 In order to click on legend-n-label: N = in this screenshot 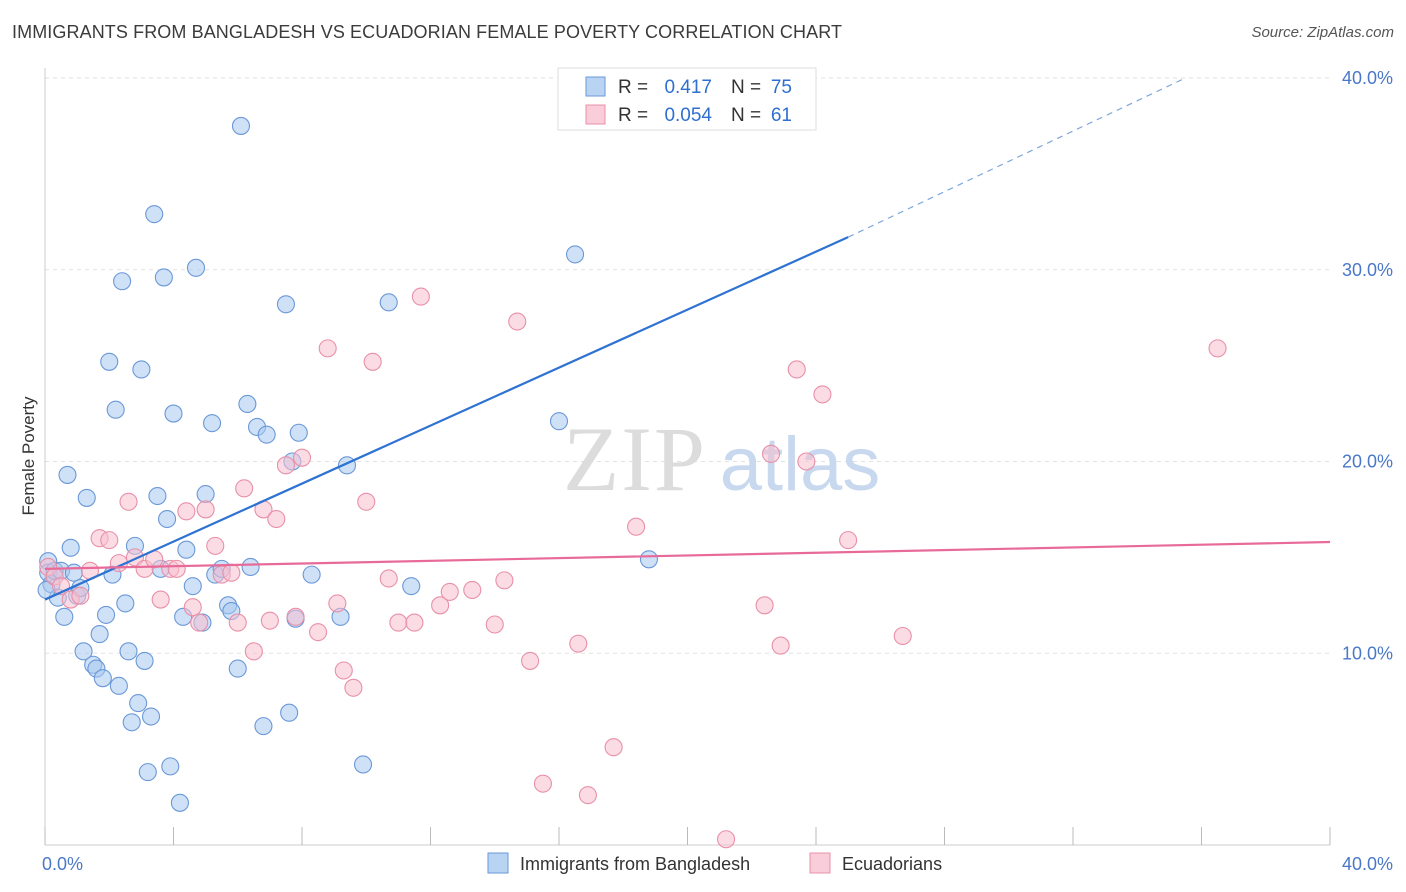, I will do `click(746, 115)`.